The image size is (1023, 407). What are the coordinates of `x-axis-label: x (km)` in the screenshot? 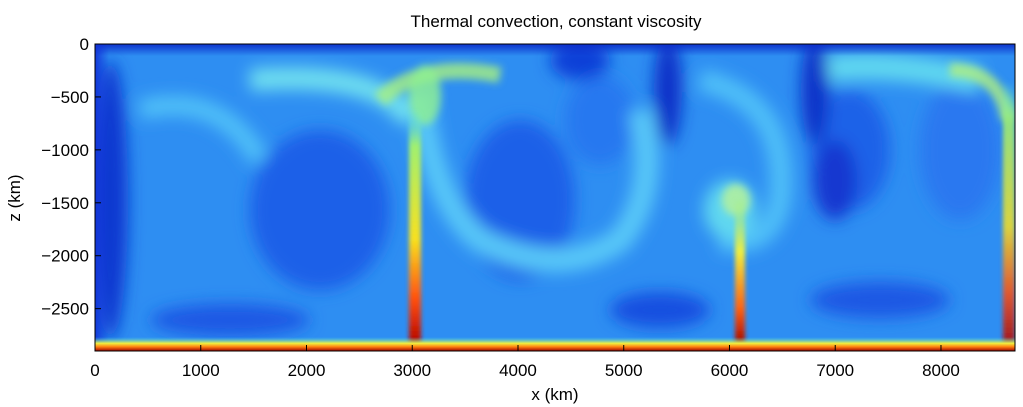 It's located at (554, 394).